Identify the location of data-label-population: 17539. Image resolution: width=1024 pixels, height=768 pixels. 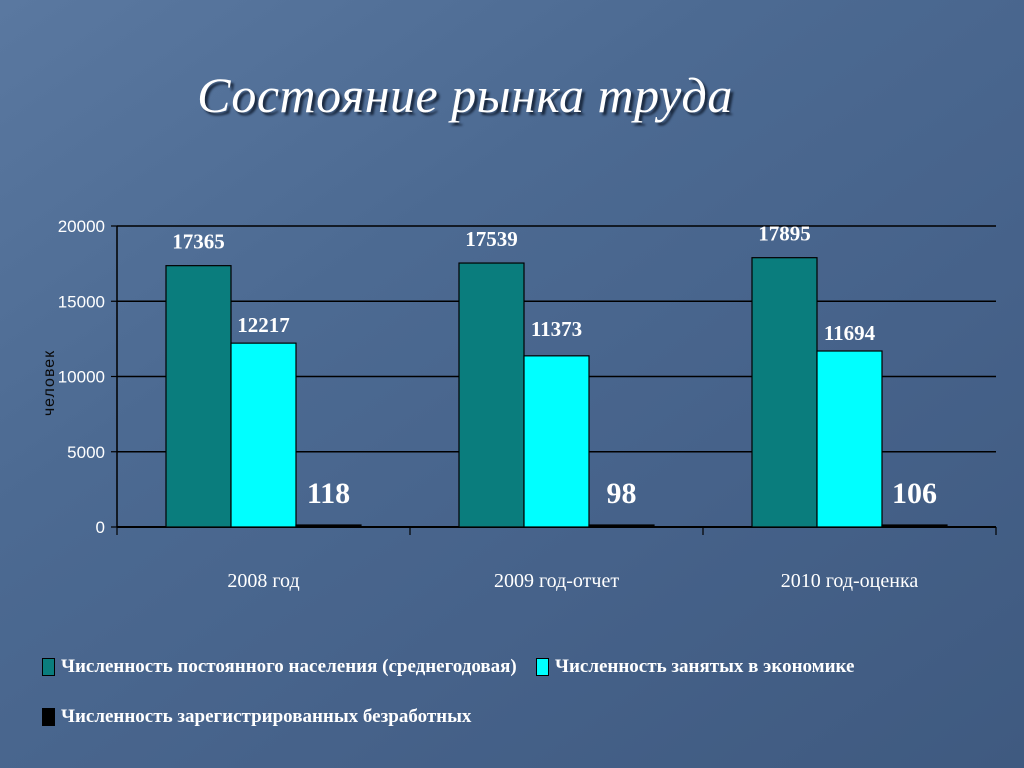
(491, 239).